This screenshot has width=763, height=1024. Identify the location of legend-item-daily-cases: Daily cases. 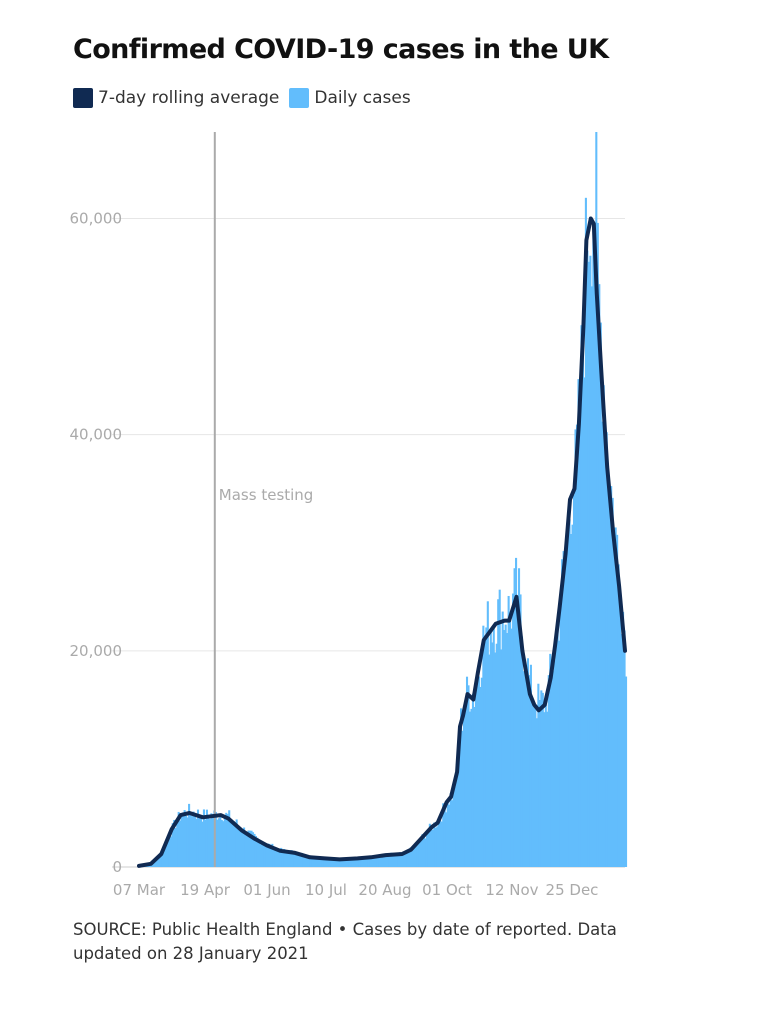
(350, 98).